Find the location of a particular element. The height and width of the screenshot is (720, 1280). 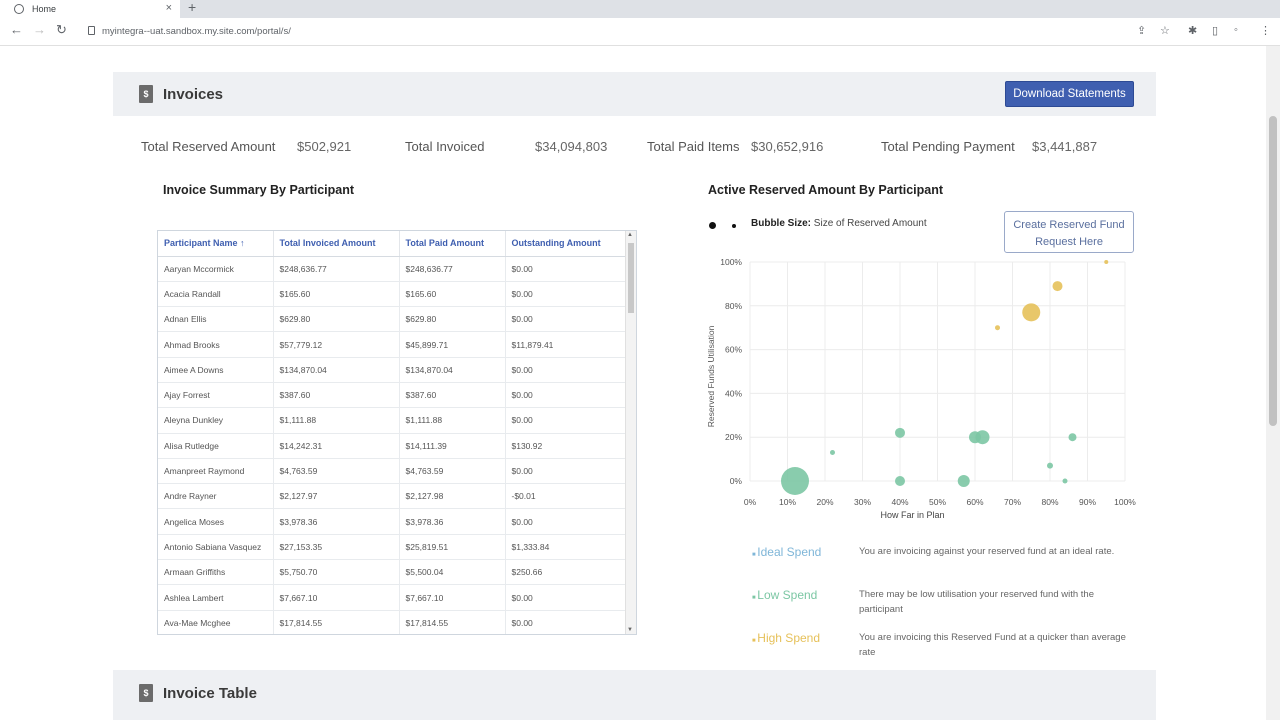

col-total-invoiced: Total Invoiced Amount is located at coordinates (336, 244).